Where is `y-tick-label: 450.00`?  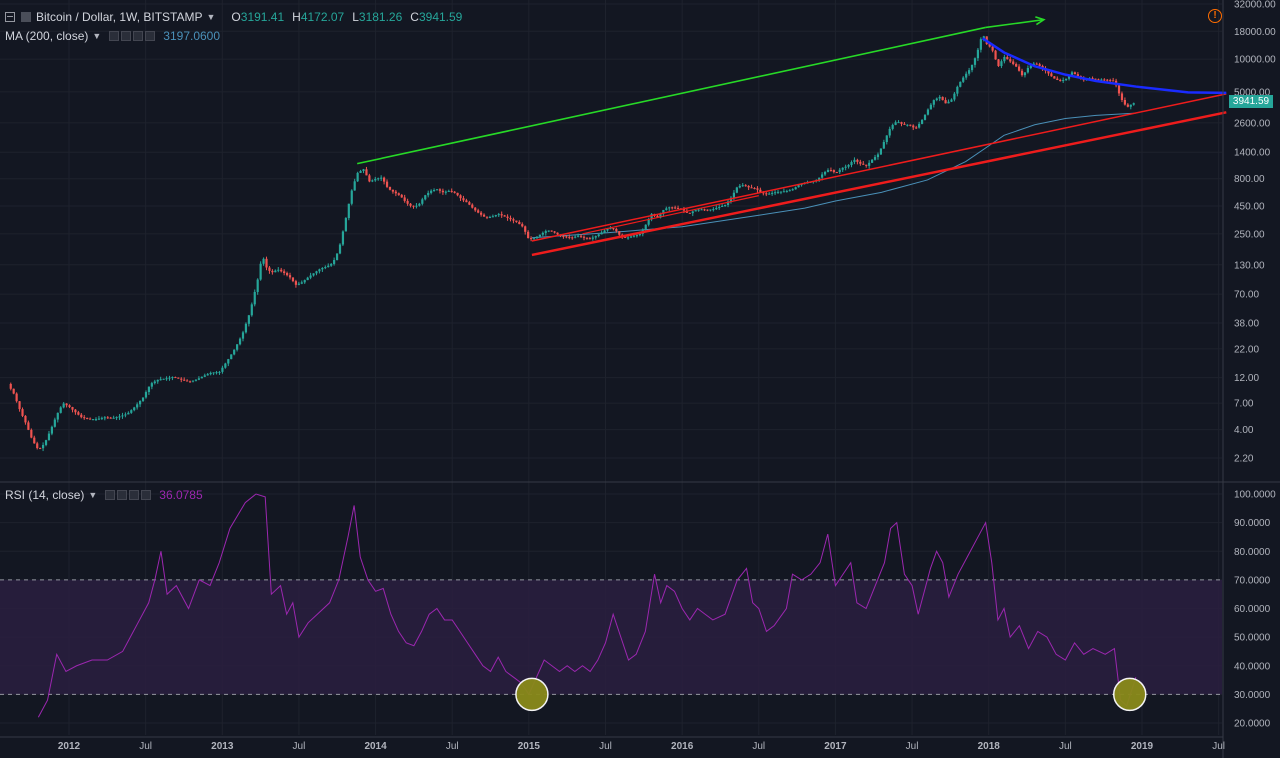
y-tick-label: 450.00 is located at coordinates (1249, 206).